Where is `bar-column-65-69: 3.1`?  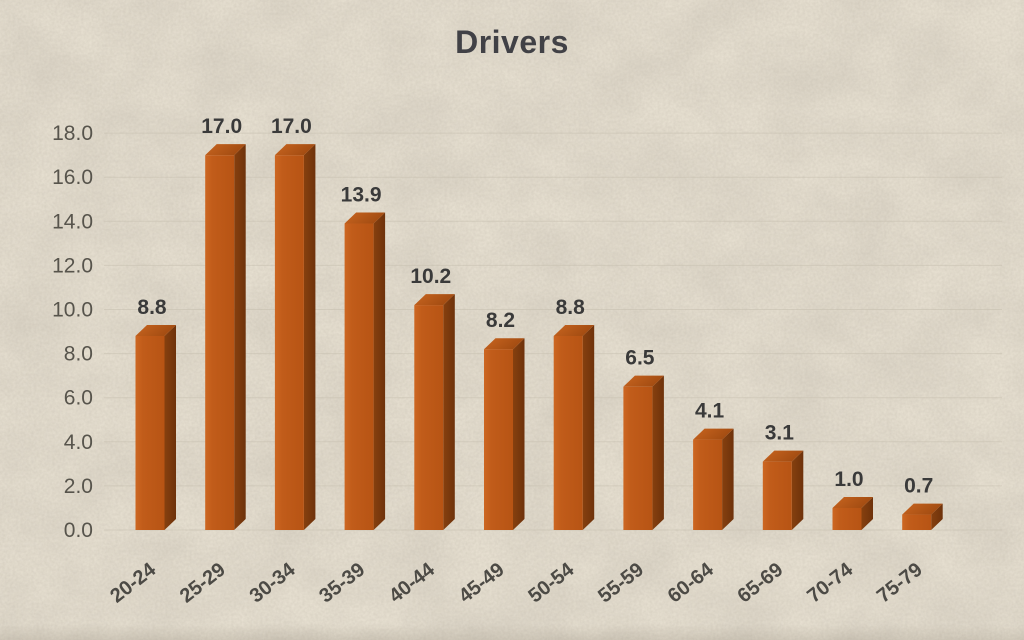
bar-column-65-69: 3.1 is located at coordinates (783, 476).